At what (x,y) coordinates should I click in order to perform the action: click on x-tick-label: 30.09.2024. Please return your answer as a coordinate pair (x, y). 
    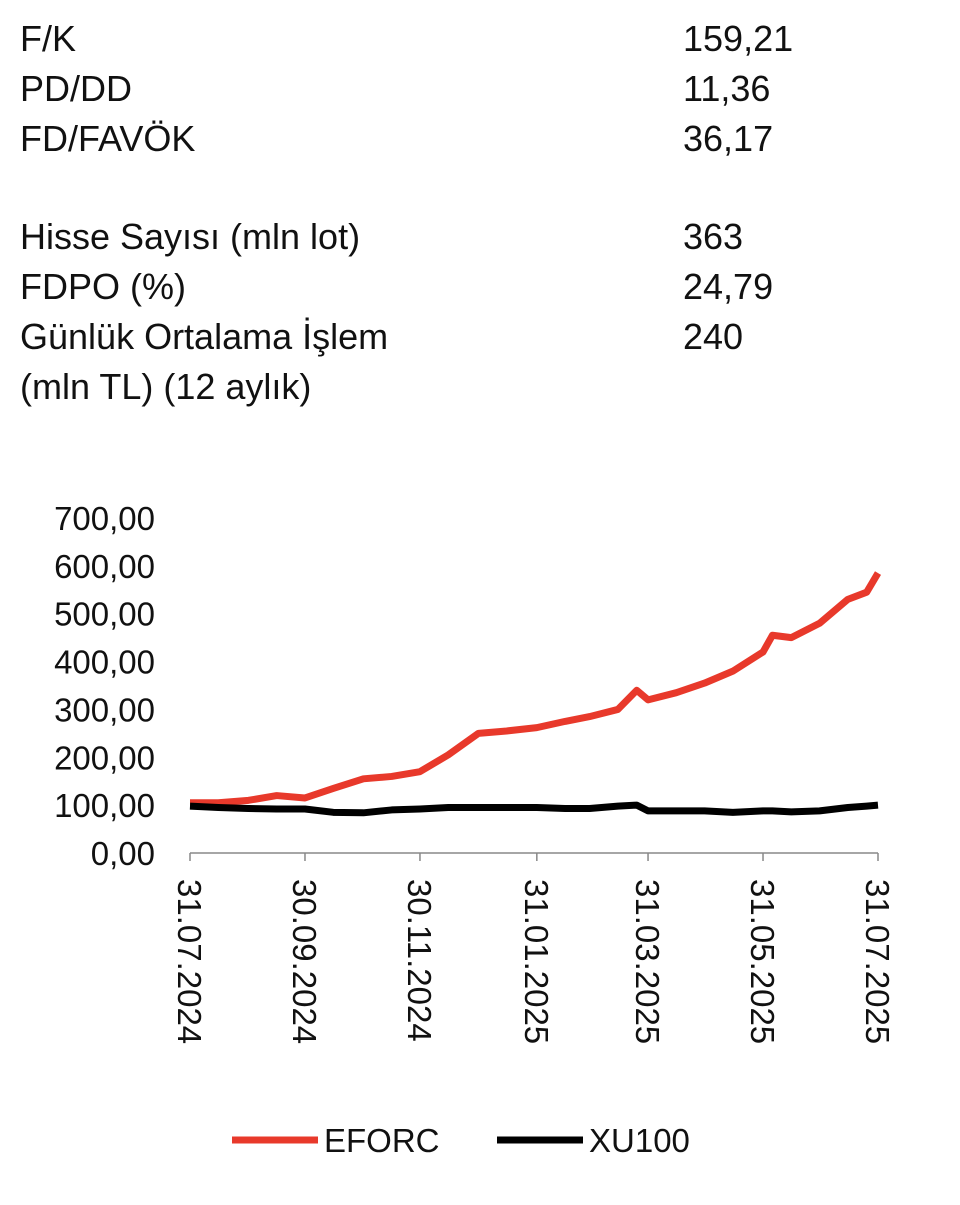
    Looking at the image, I should click on (304, 961).